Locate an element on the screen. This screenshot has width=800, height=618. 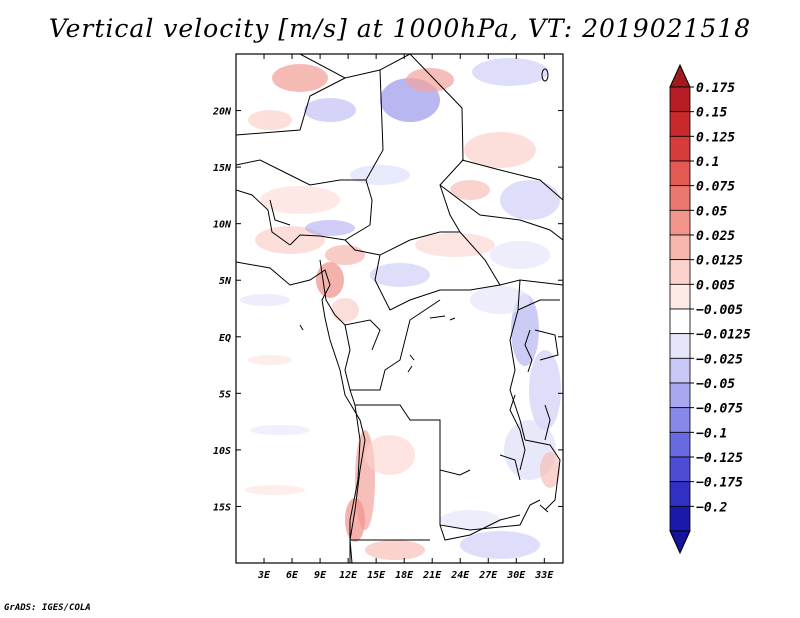
lat-tick-label: 5N is located at coordinates (225, 281).